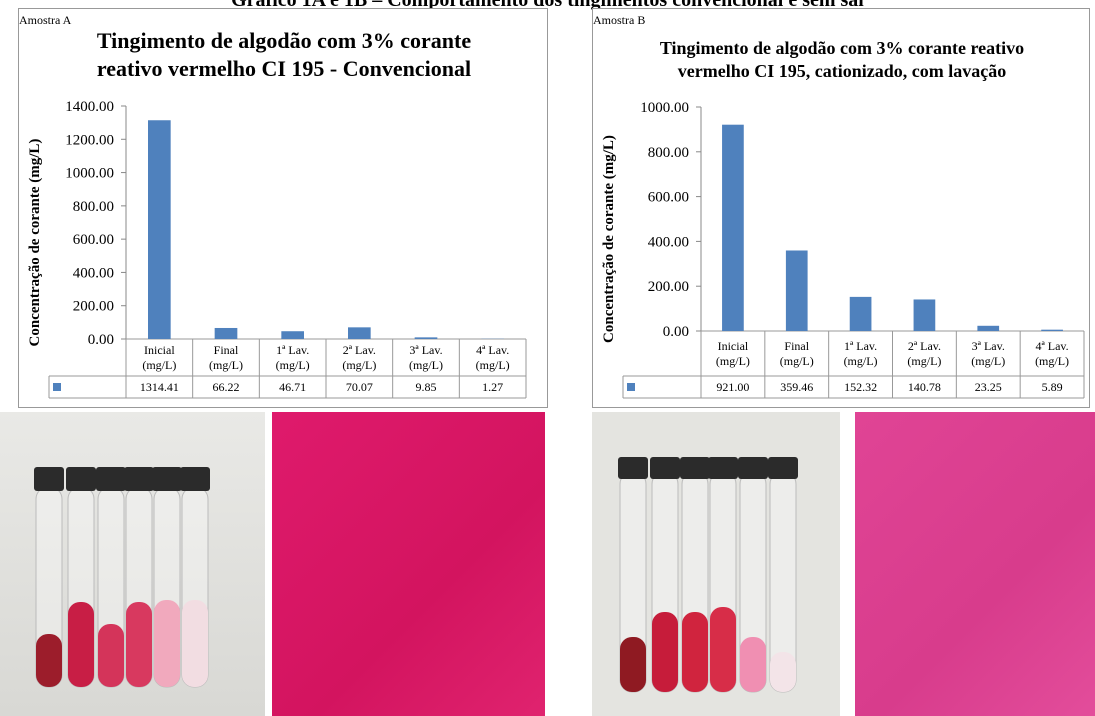 The image size is (1095, 716). I want to click on data-table-value: 70.07, so click(359, 386).